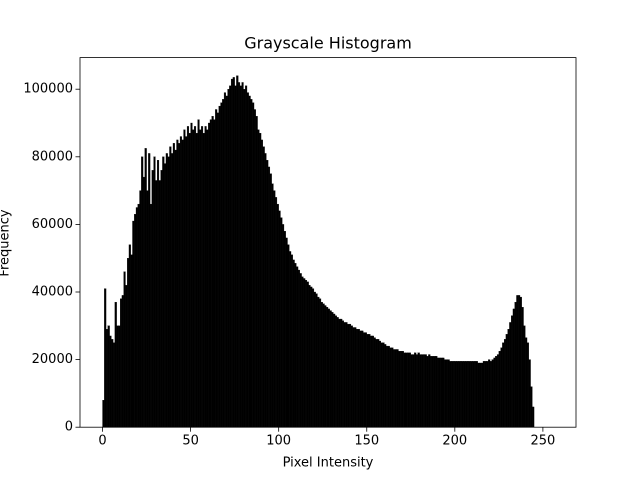 The width and height of the screenshot is (640, 480). I want to click on y-tick-label: 60000, so click(52, 224).